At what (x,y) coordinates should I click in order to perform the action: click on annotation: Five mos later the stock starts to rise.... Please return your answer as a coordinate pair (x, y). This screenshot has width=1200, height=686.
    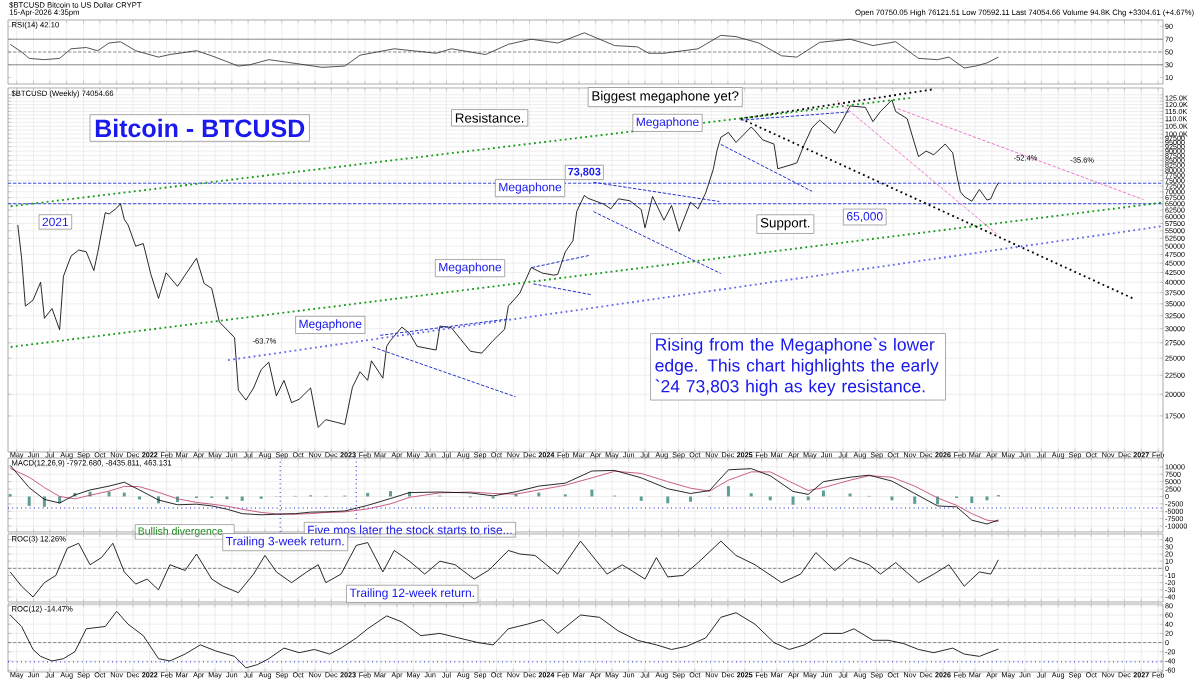
    Looking at the image, I should click on (410, 530).